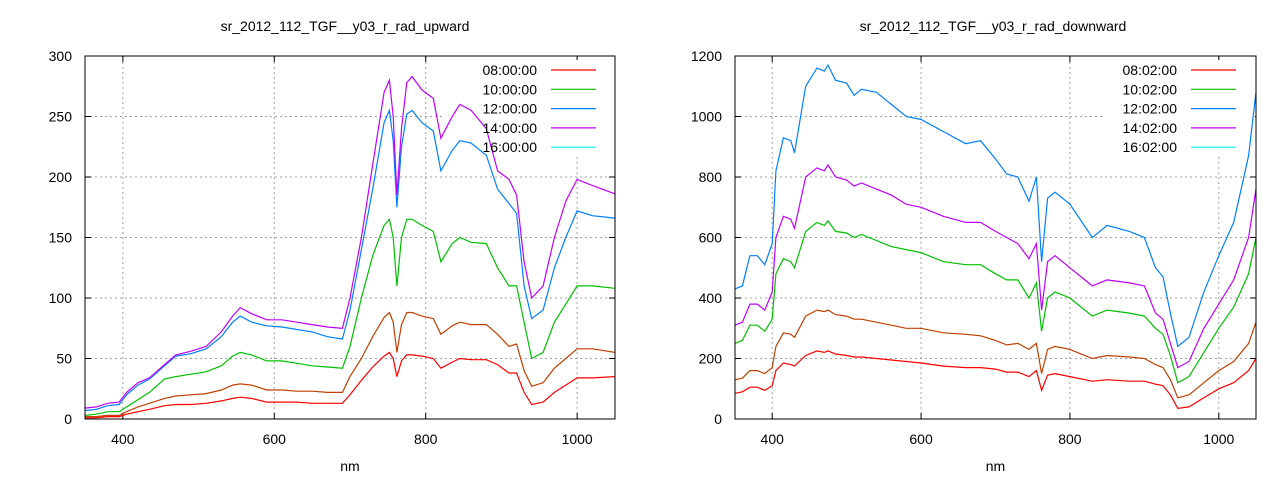 Image resolution: width=1280 pixels, height=480 pixels. Describe the element at coordinates (510, 70) in the screenshot. I see `legend-label: 08:00:00` at that location.